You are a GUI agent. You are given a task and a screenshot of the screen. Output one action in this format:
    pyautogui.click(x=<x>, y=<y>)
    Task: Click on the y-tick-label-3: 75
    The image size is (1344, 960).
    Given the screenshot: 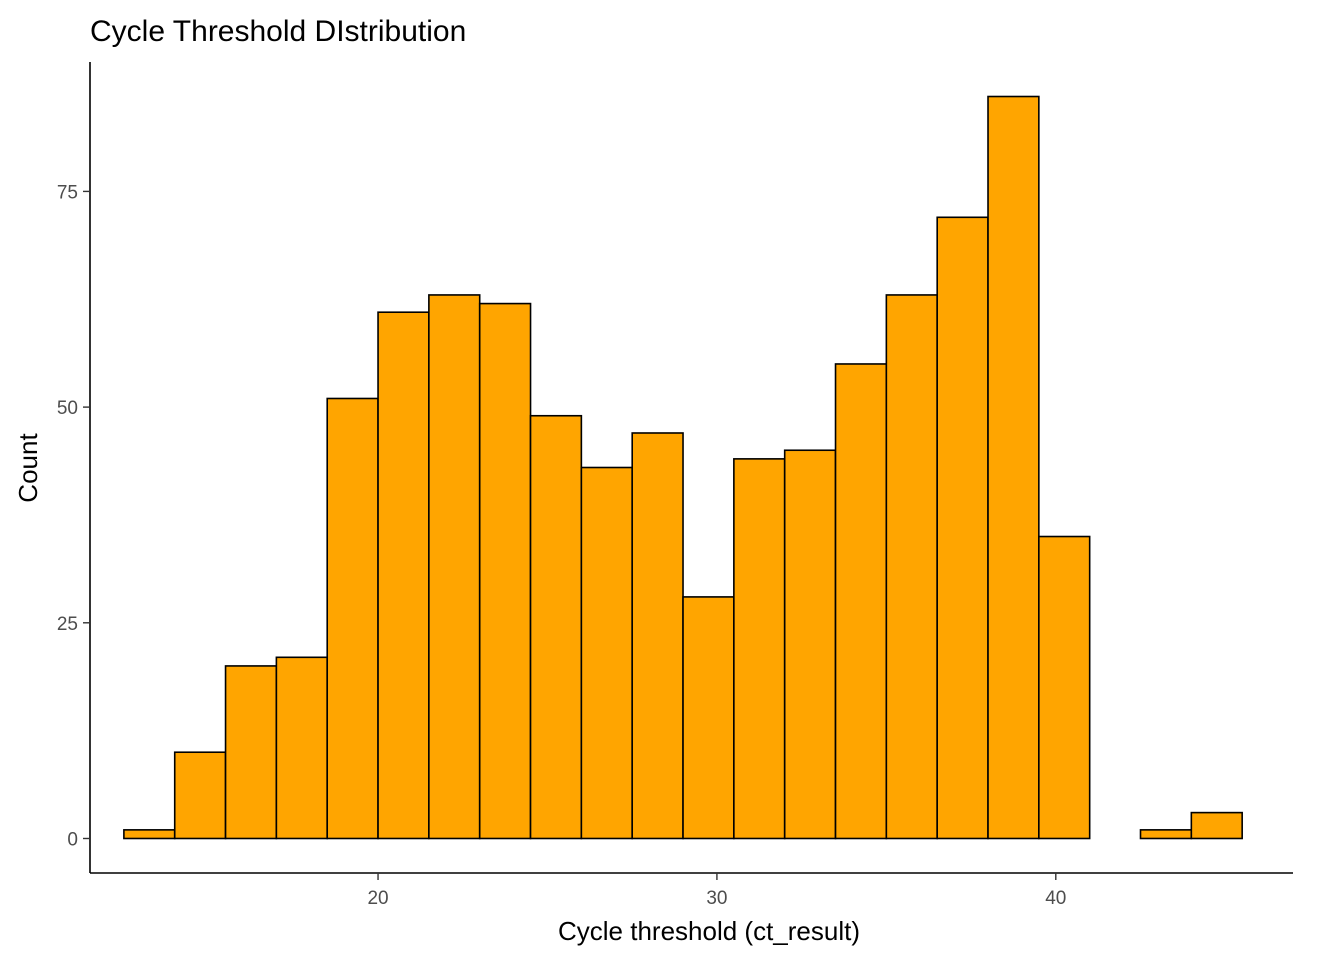 What is the action you would take?
    pyautogui.click(x=67, y=192)
    